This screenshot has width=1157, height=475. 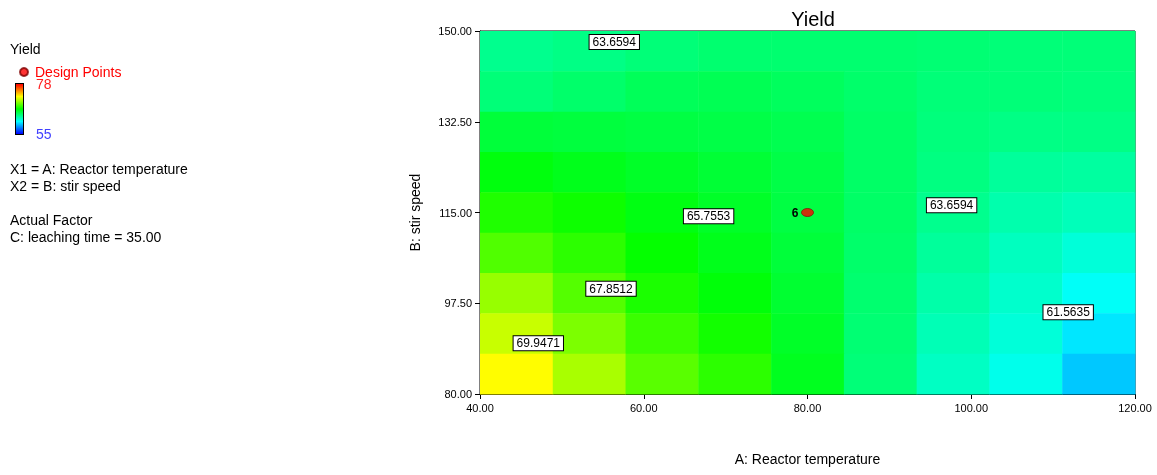 What do you see at coordinates (807, 459) in the screenshot?
I see `x-axis-title: A: Reactor temperature` at bounding box center [807, 459].